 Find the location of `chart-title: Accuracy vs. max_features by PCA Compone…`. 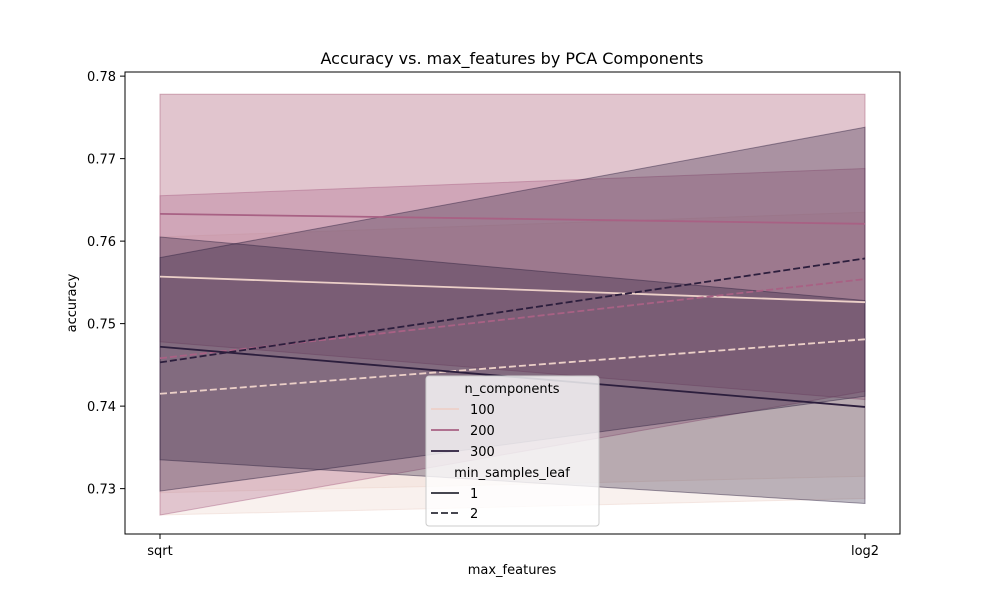

chart-title: Accuracy vs. max_features by PCA Compone… is located at coordinates (512, 59).